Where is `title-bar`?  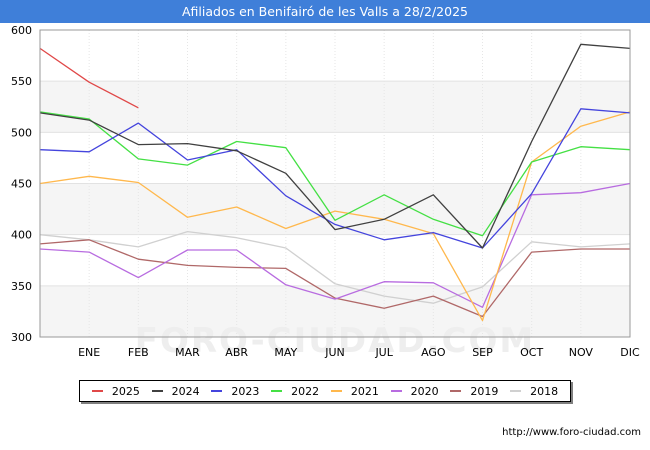 title-bar is located at coordinates (325, 11).